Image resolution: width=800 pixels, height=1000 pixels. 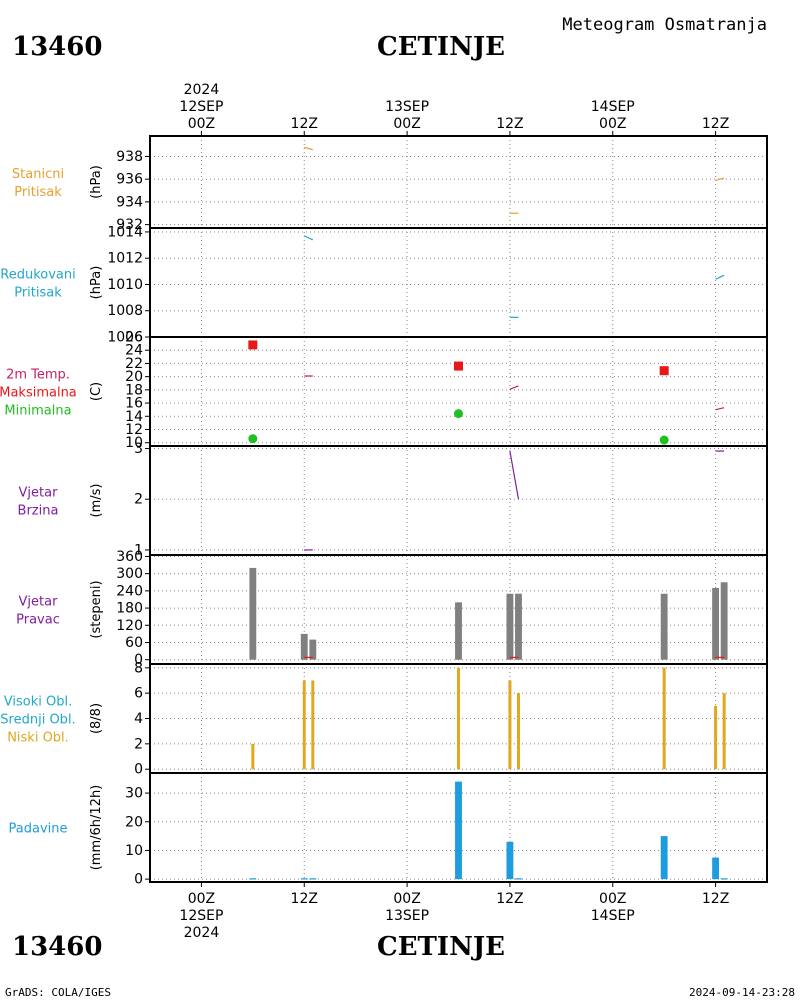 What do you see at coordinates (138, 719) in the screenshot?
I see `y-tick-label: 4` at bounding box center [138, 719].